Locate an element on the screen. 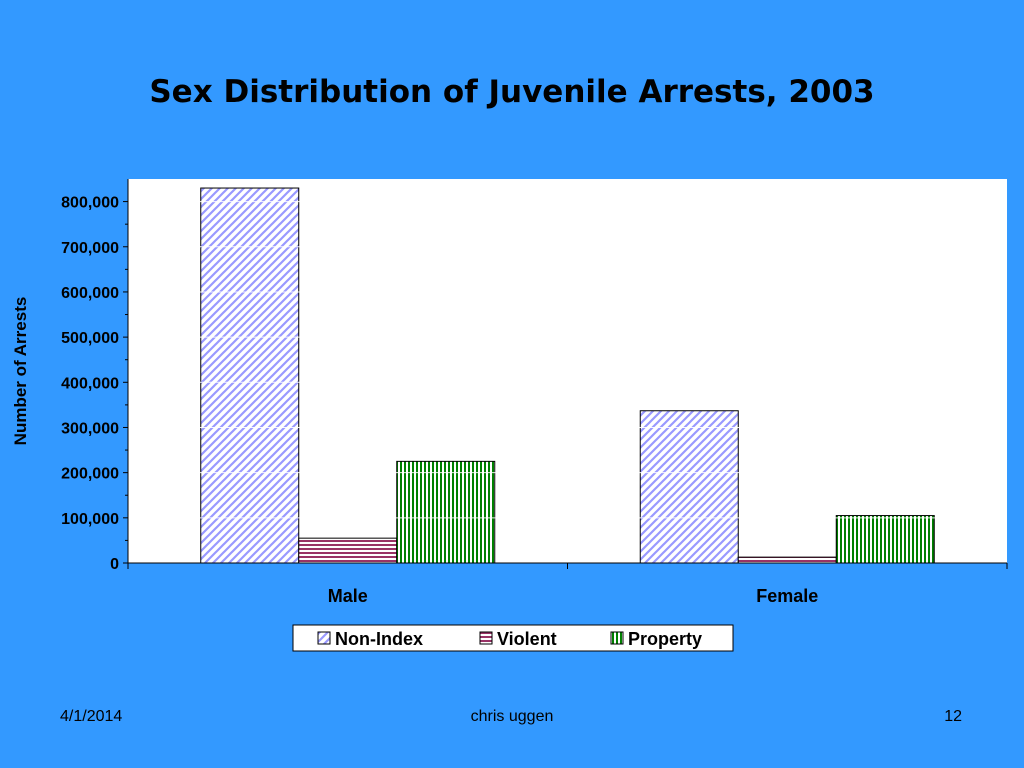 This screenshot has height=768, width=1024. x-tick-label-female: Female is located at coordinates (787, 596).